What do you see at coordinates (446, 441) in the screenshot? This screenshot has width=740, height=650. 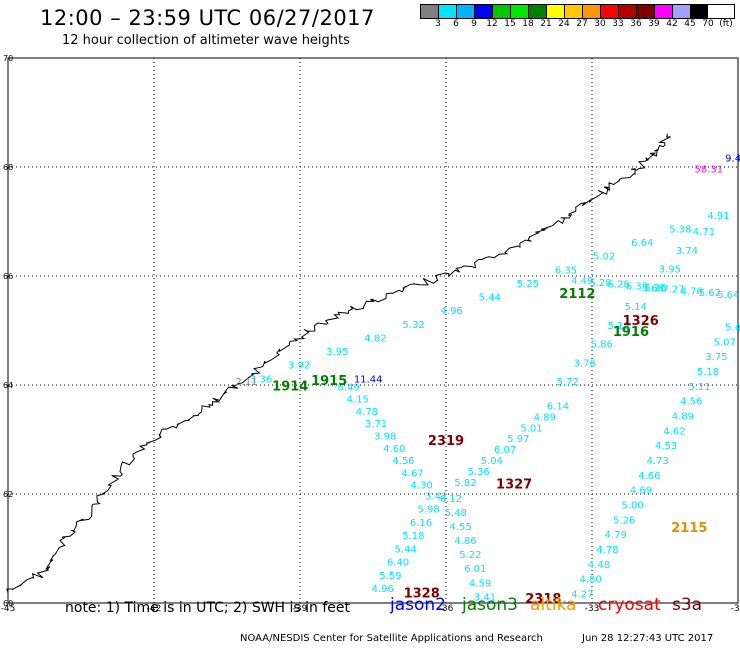 I see `pass-time-label: 2319` at bounding box center [446, 441].